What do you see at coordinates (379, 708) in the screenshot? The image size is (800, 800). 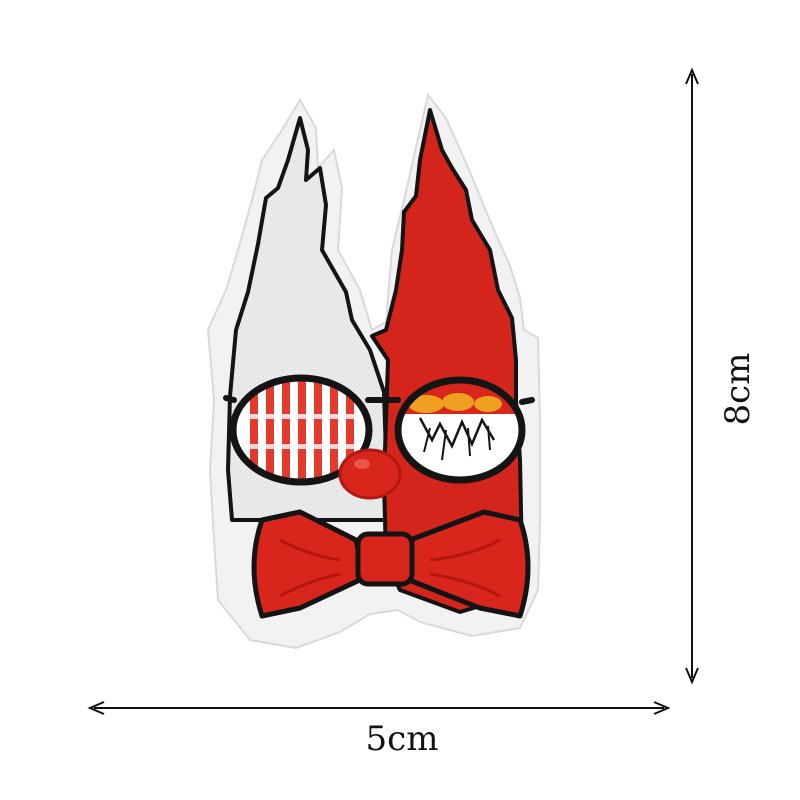 I see `width-dimension-arrow` at bounding box center [379, 708].